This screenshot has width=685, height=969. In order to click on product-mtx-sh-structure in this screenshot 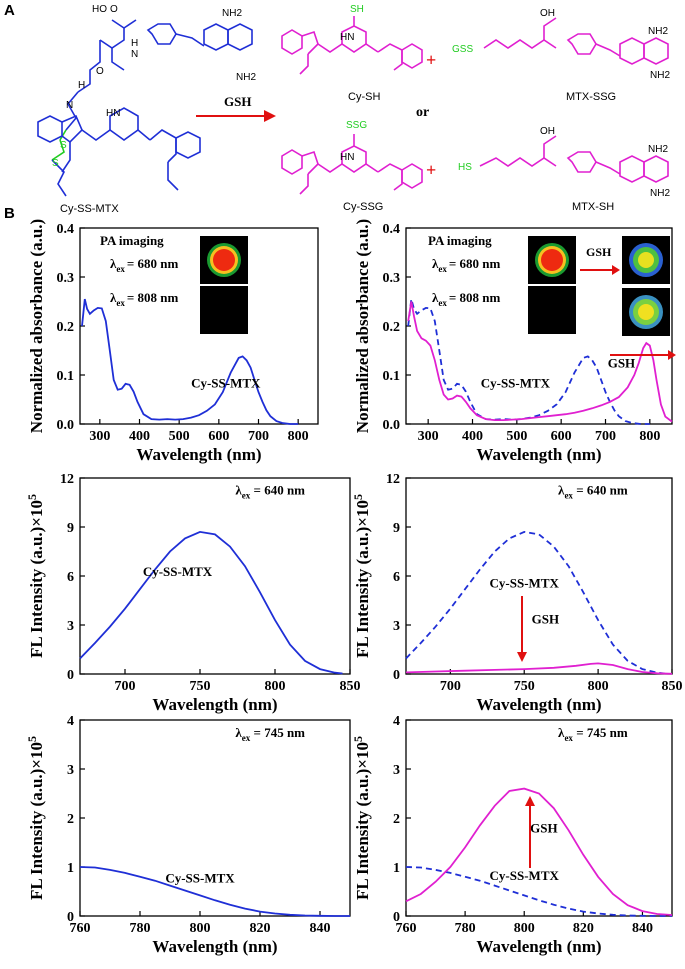, I will do `click(574, 159)`.